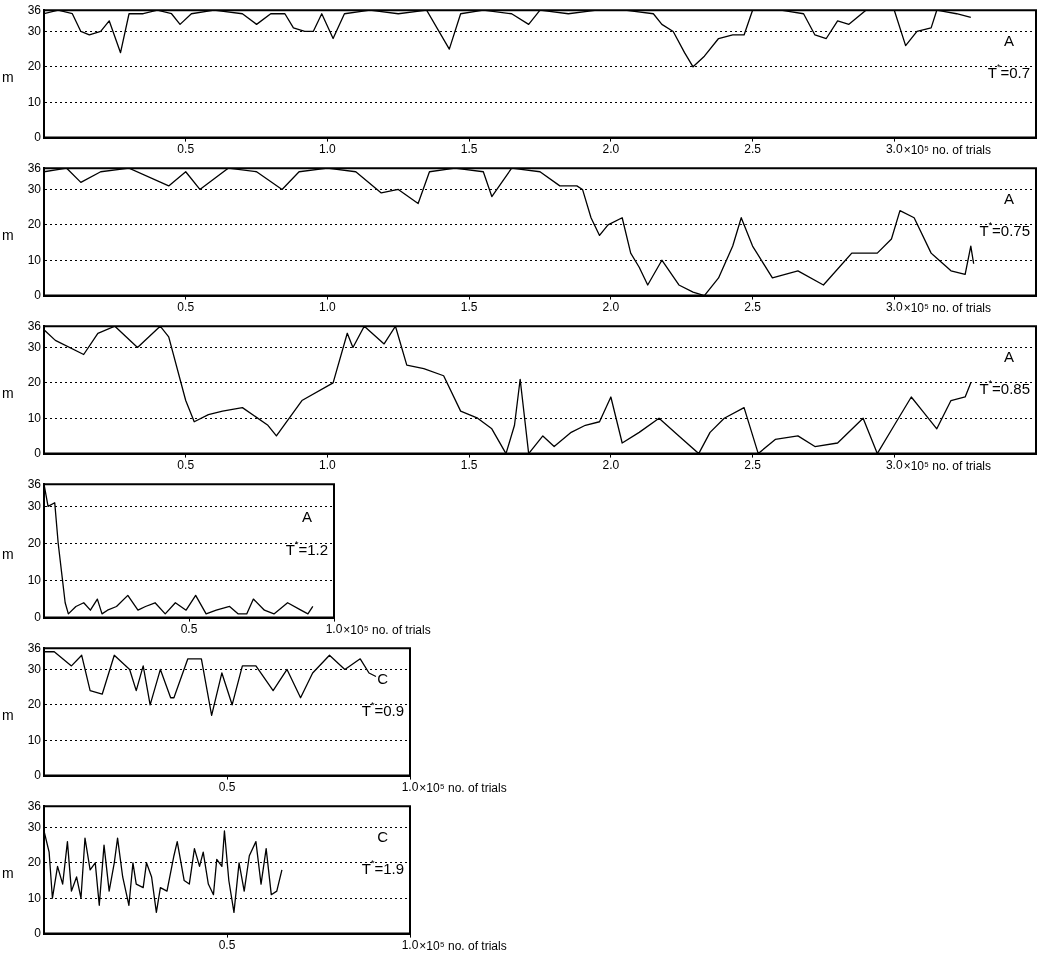  I want to click on annotation: T*=0.9, so click(383, 710).